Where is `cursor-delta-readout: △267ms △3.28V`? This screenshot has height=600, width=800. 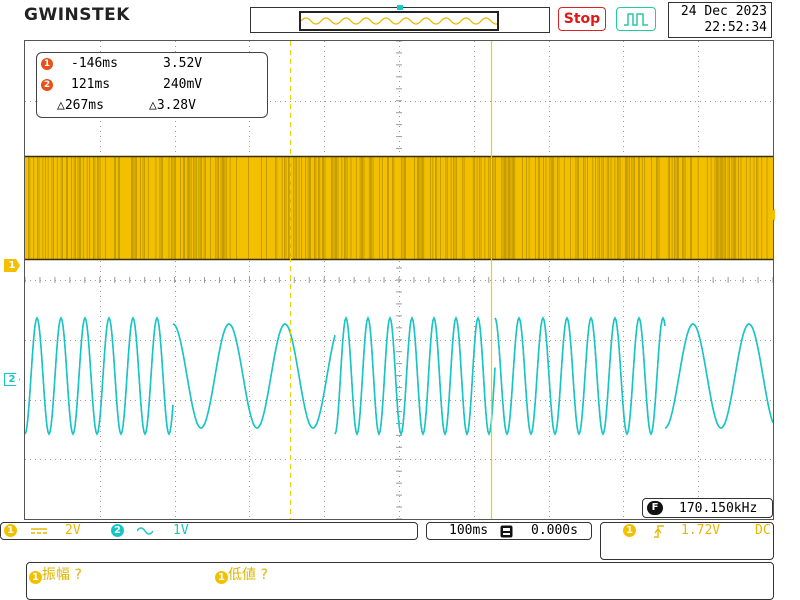
cursor-delta-readout: △267ms △3.28V is located at coordinates (154, 105).